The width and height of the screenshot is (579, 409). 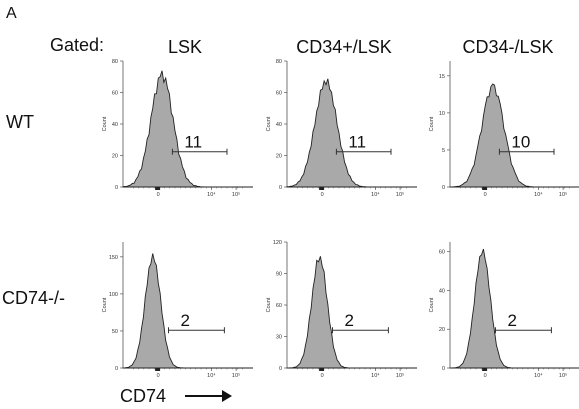 I want to click on x-axis-arrow, so click(x=208, y=396).